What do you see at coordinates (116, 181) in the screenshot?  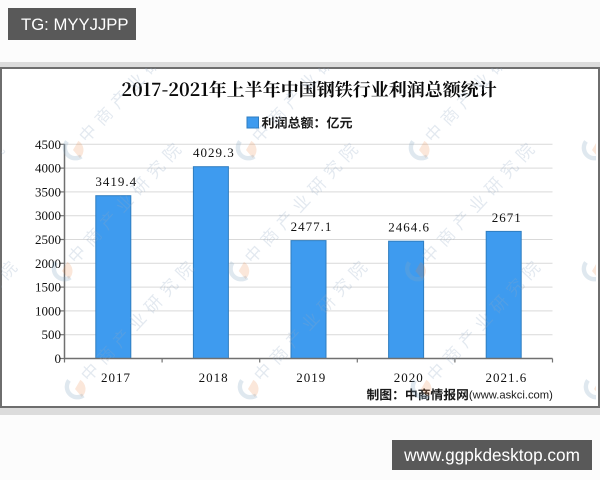 I see `svg-text: 3419.4` at bounding box center [116, 181].